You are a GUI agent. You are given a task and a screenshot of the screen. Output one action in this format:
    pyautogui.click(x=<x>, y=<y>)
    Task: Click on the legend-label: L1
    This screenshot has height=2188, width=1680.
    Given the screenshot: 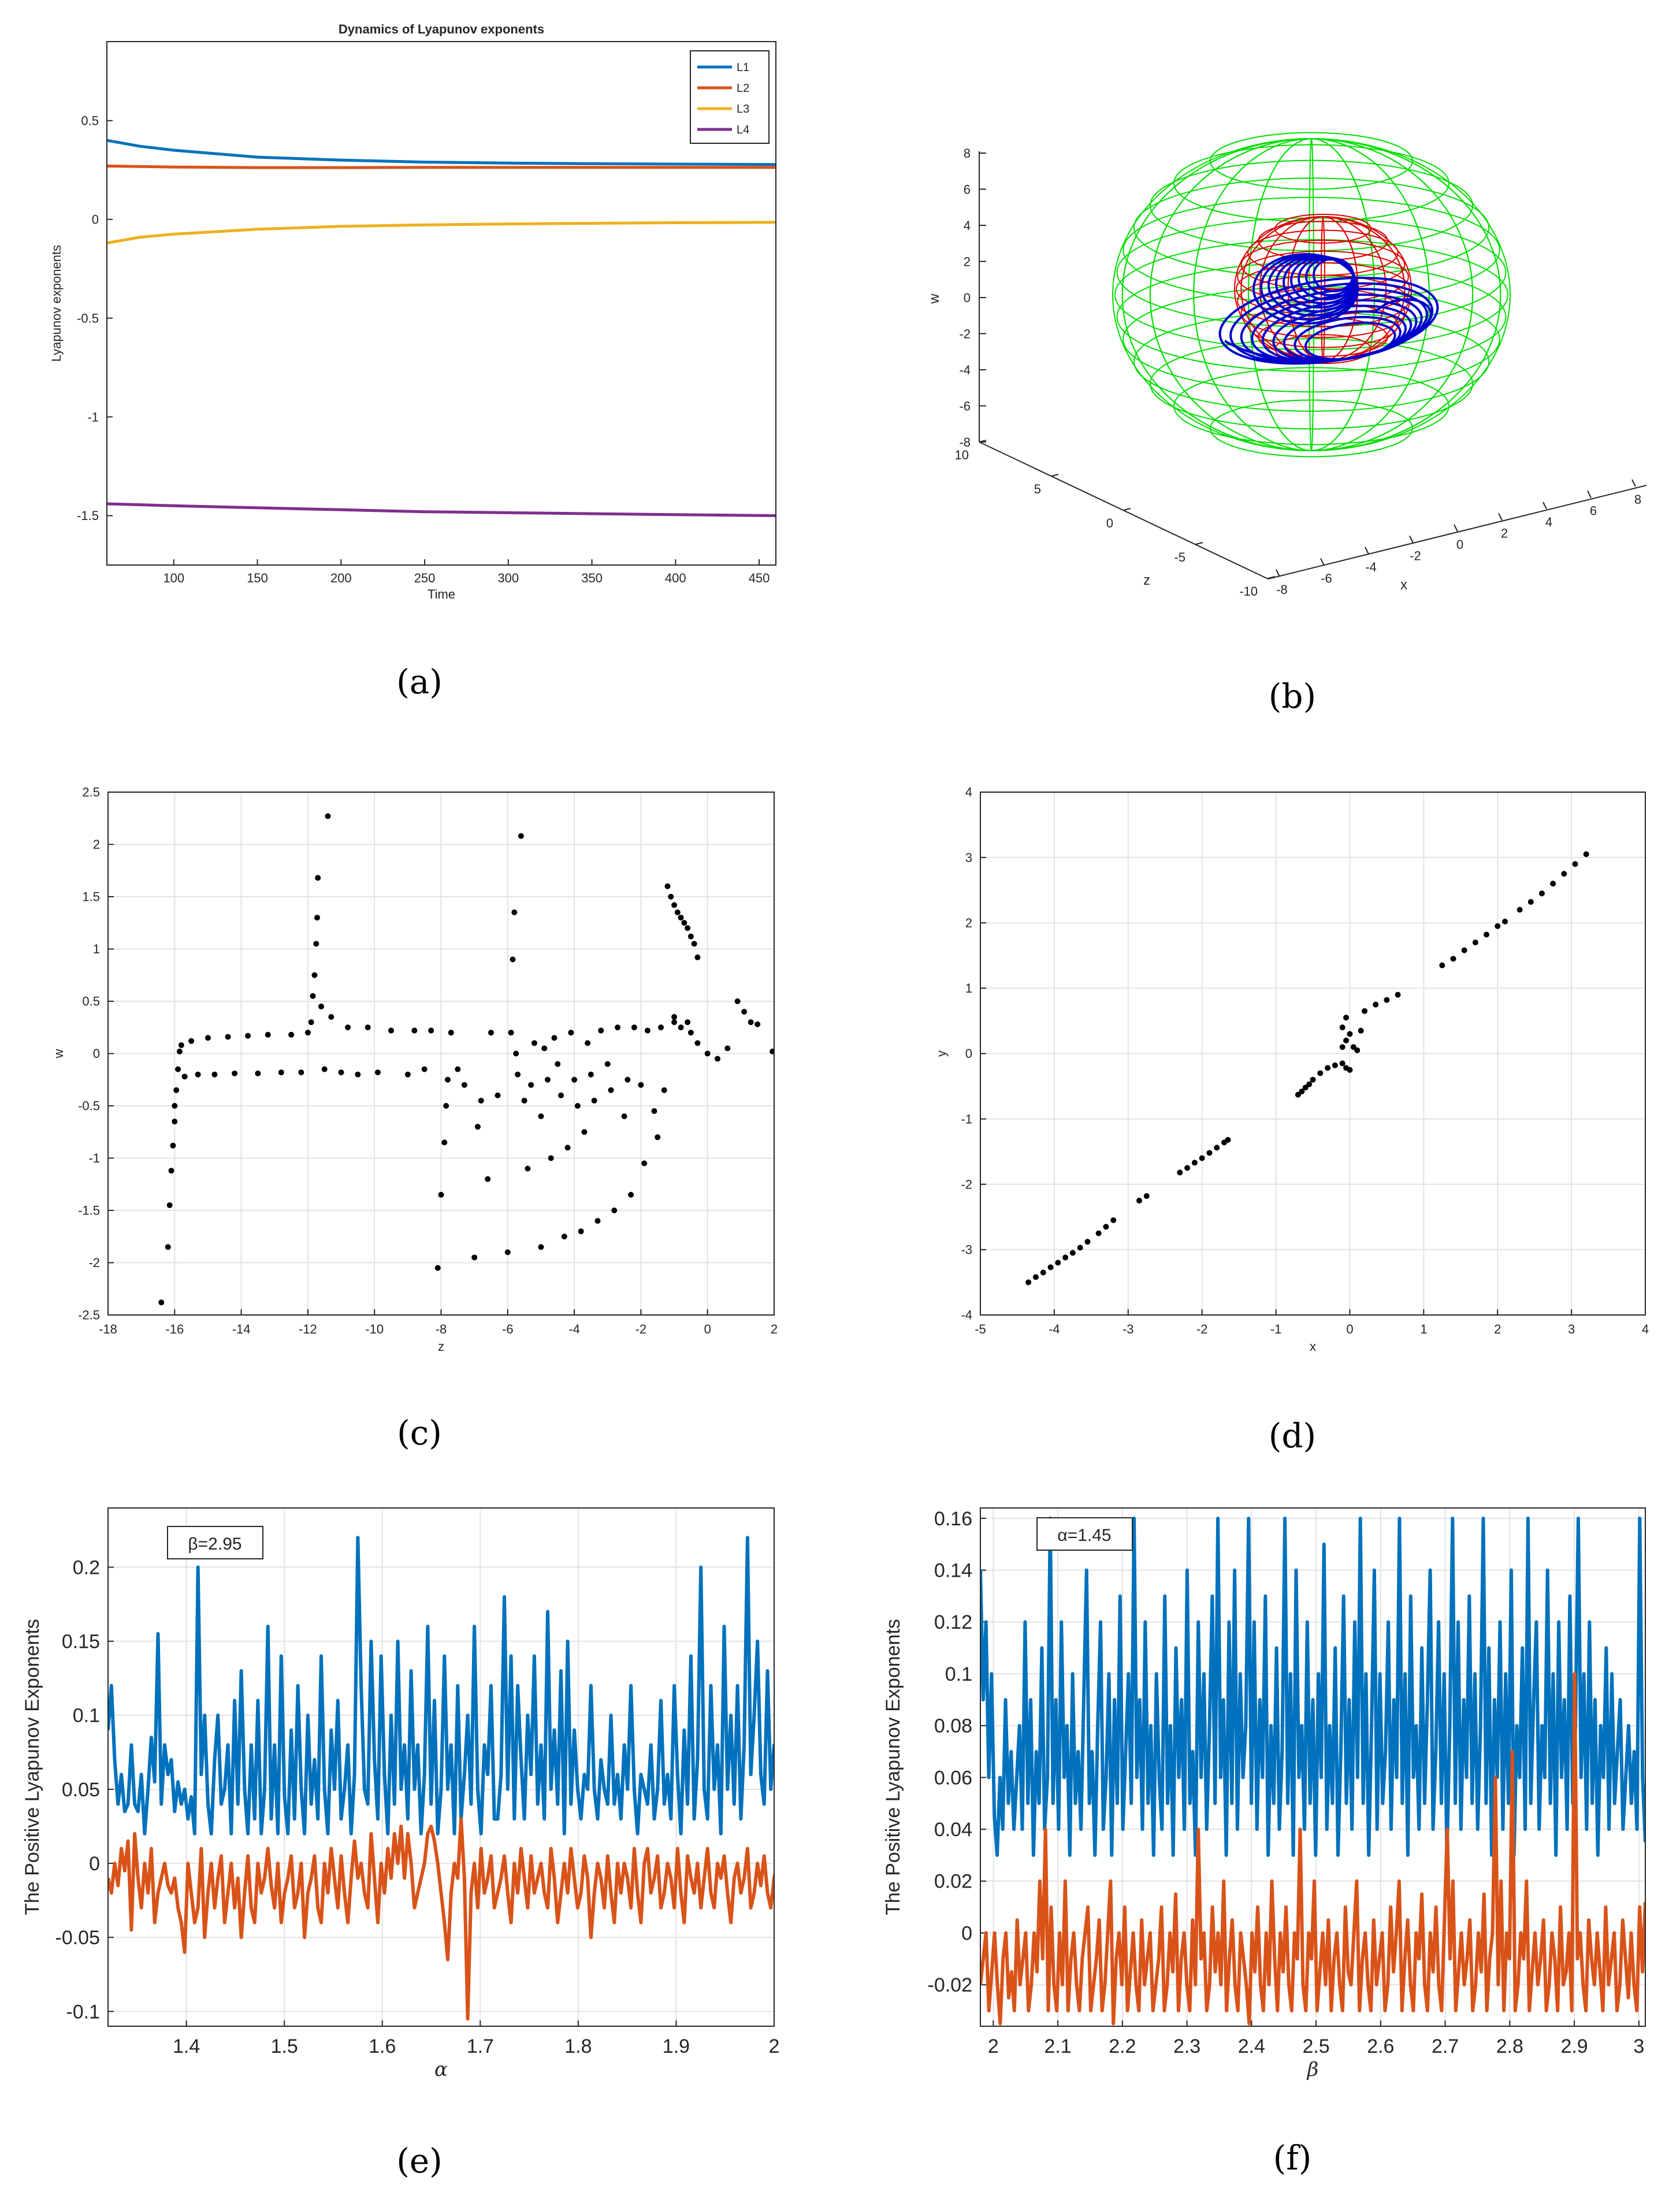 What is the action you would take?
    pyautogui.click(x=743, y=67)
    